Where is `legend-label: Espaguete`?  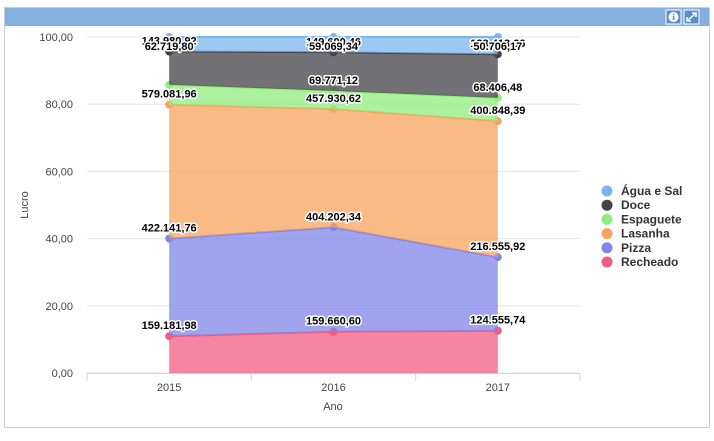
legend-label: Espaguete is located at coordinates (651, 219).